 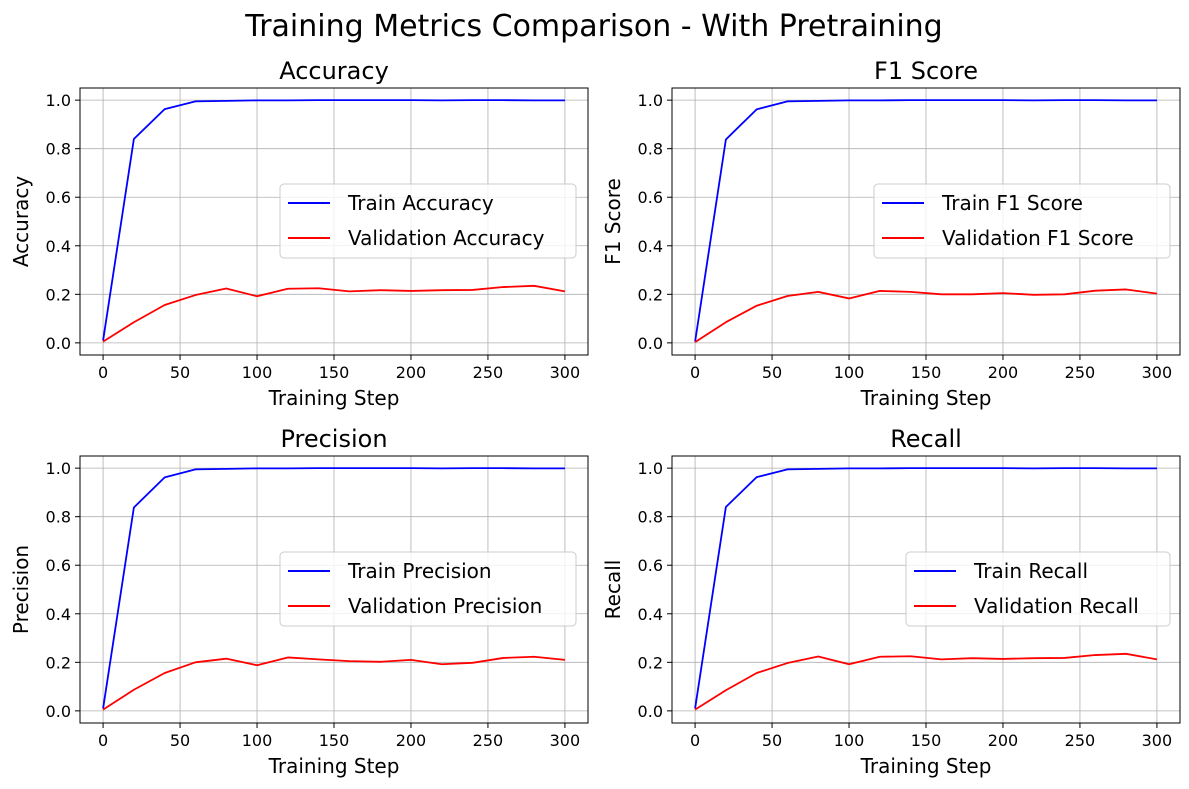 I want to click on y-axis-label: Precision, so click(x=21, y=589).